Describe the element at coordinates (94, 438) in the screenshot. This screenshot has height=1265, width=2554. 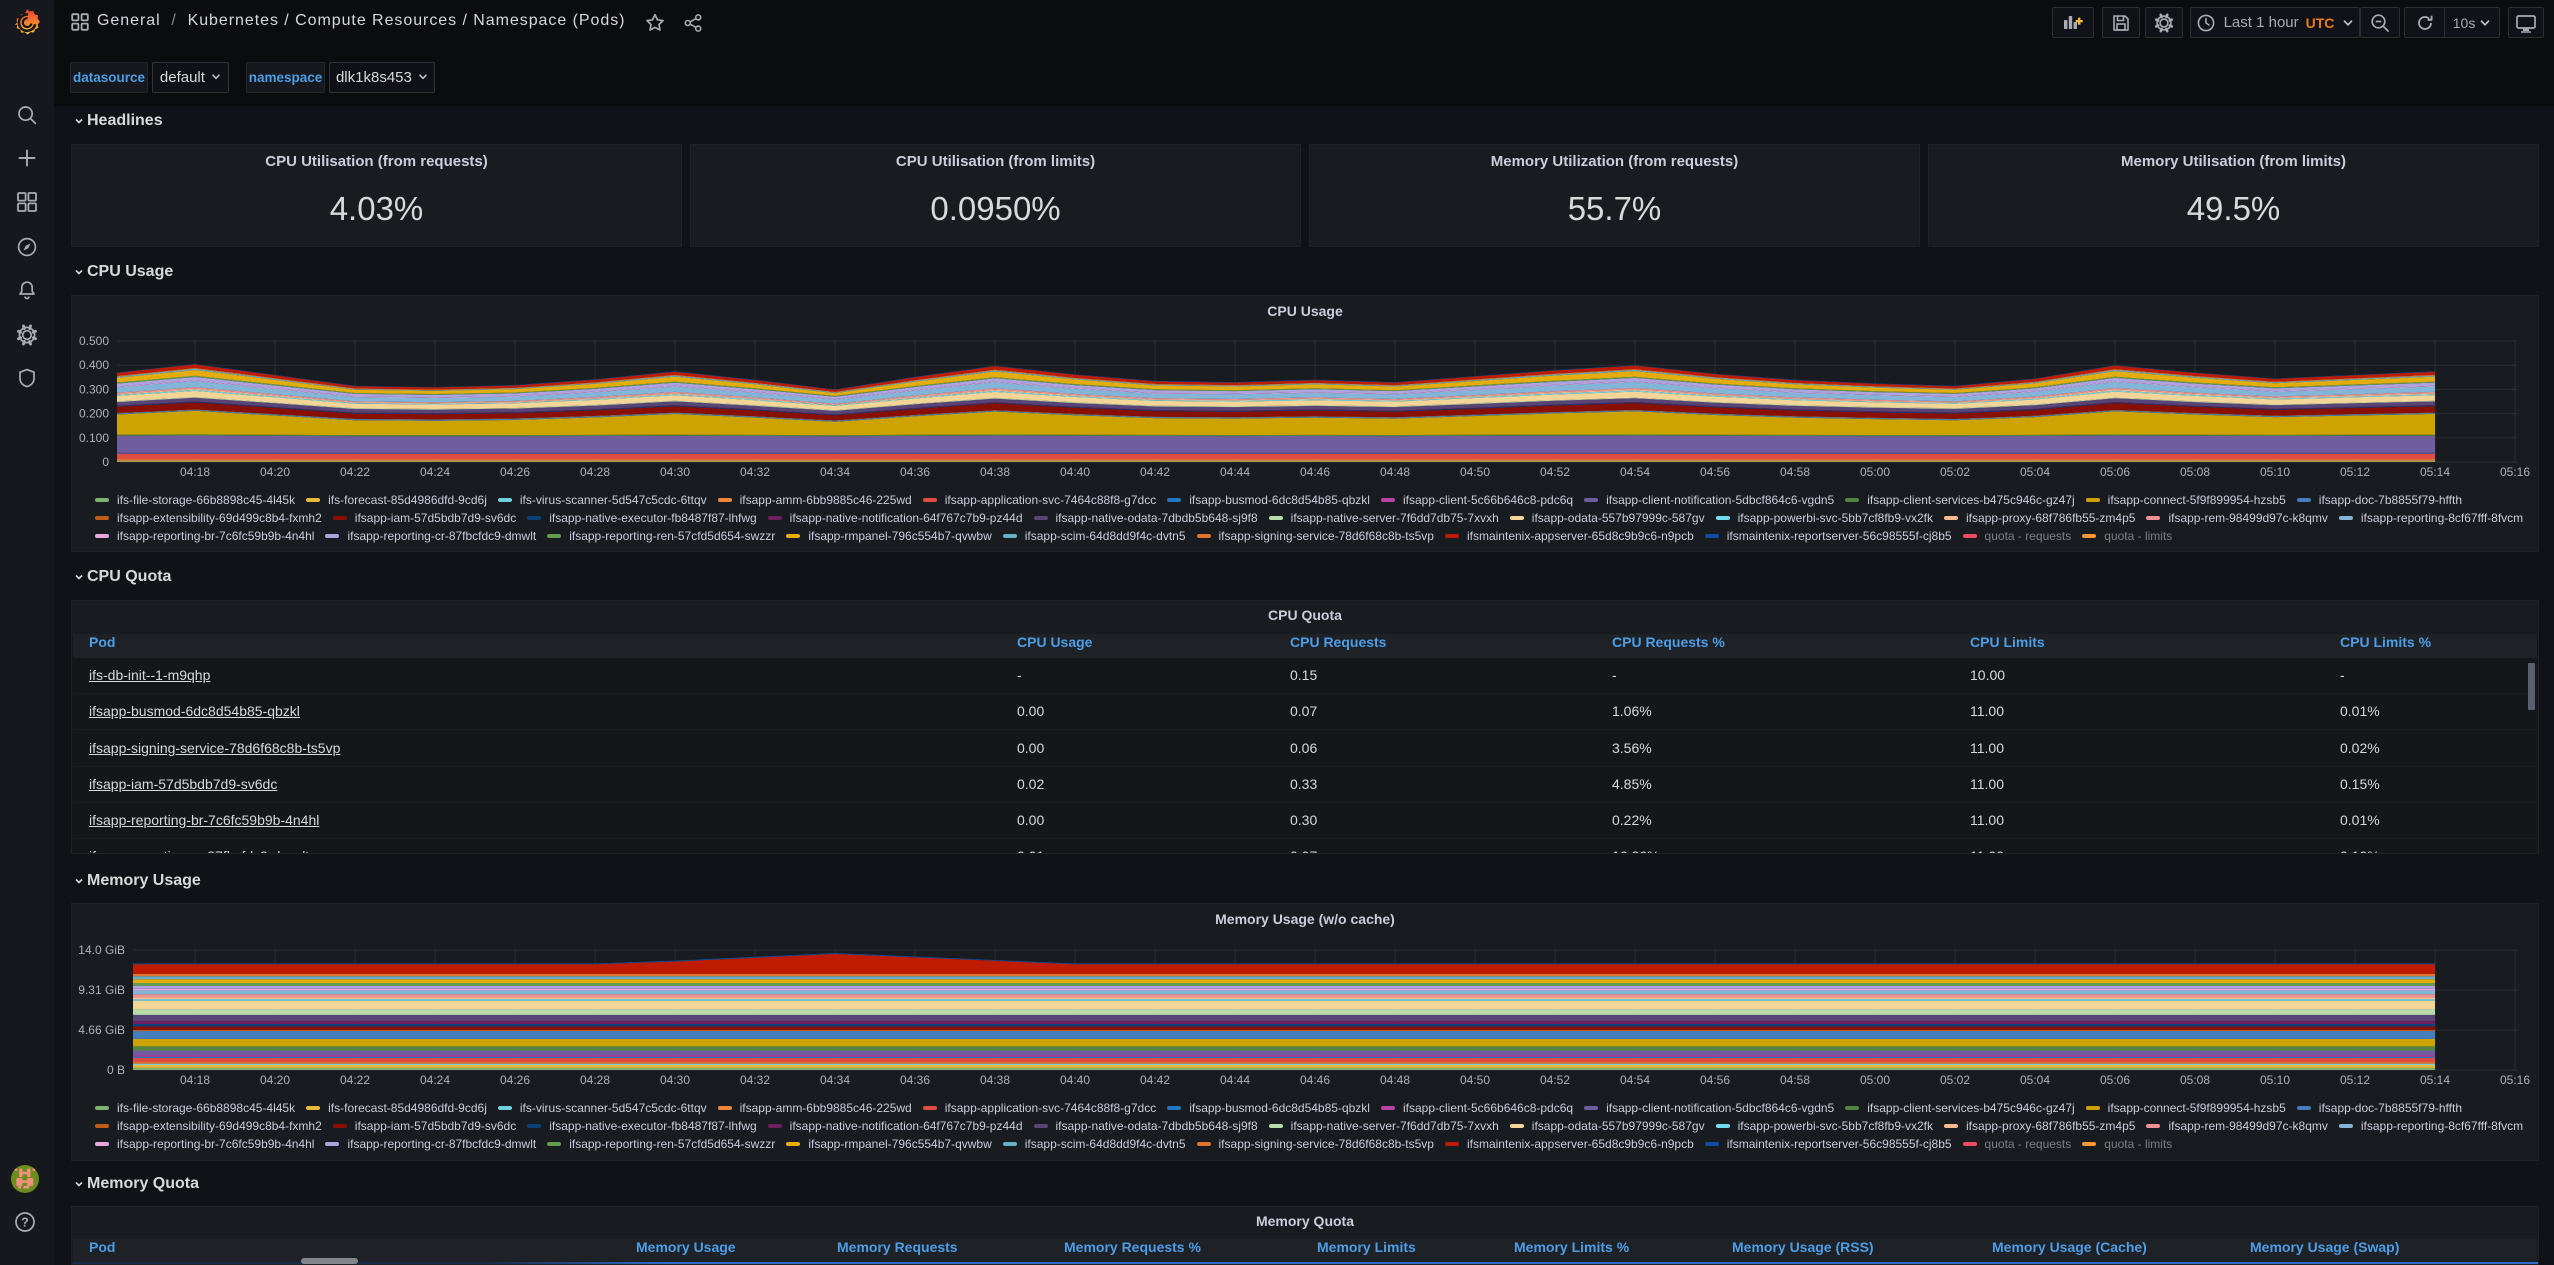
I see `svg-text: 0.100` at that location.